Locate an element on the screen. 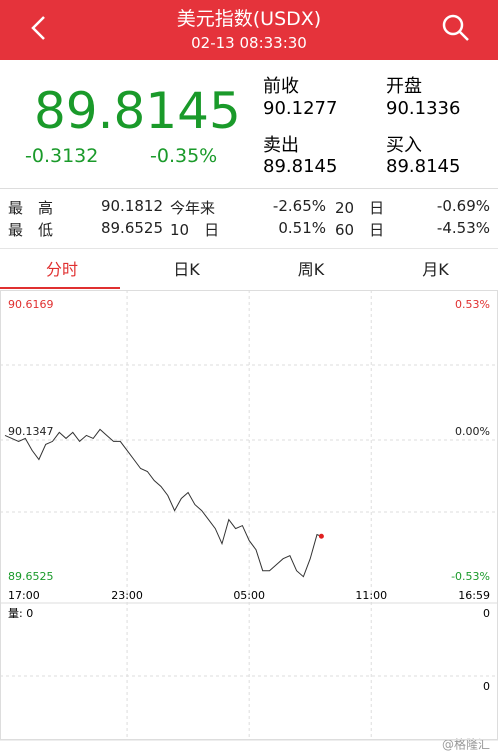  last-point is located at coordinates (321, 536).